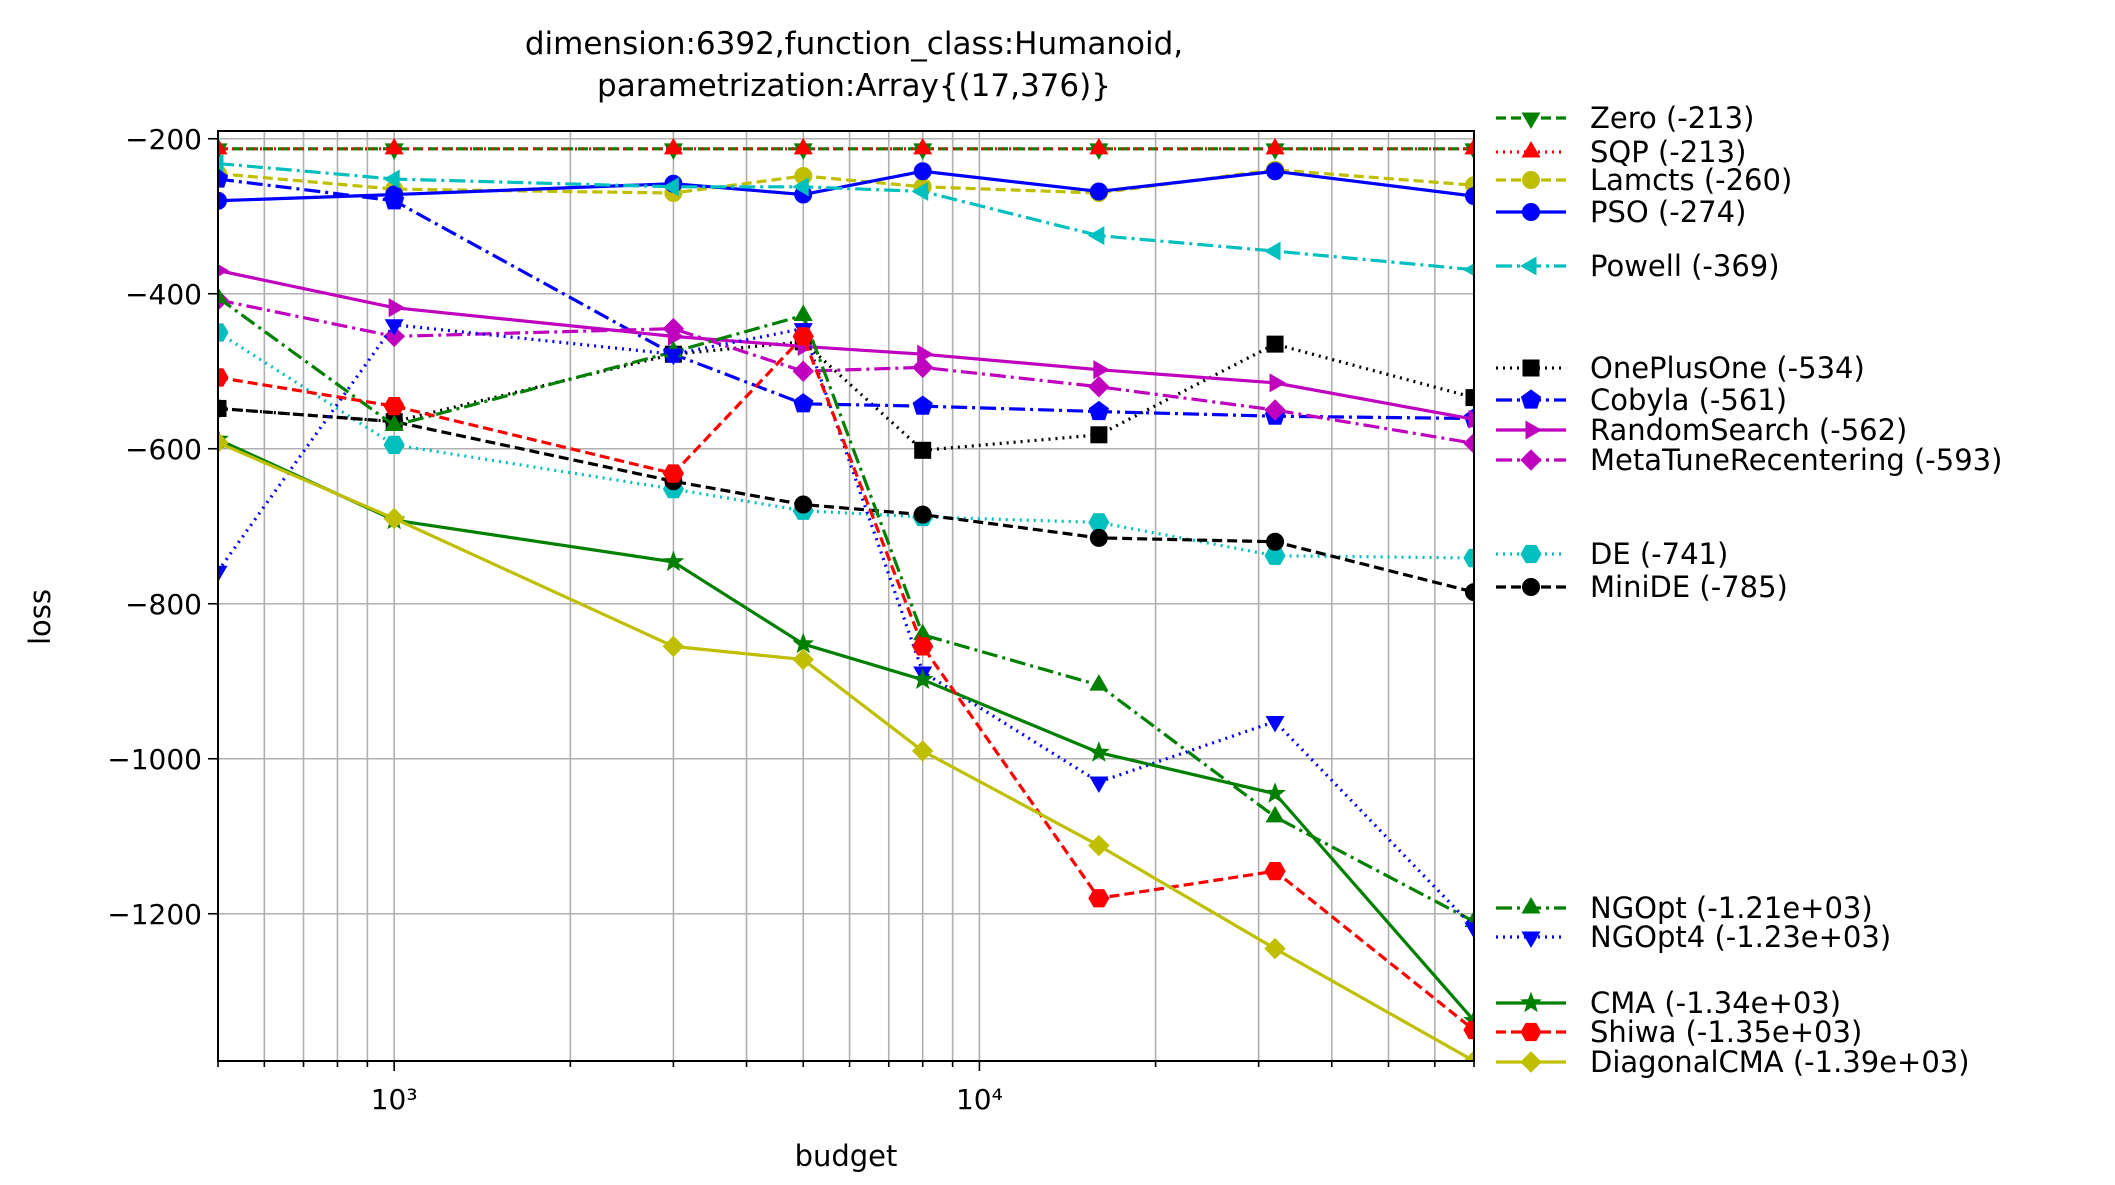  I want to click on legend-entry: RandomSearch (-562), so click(1701, 430).